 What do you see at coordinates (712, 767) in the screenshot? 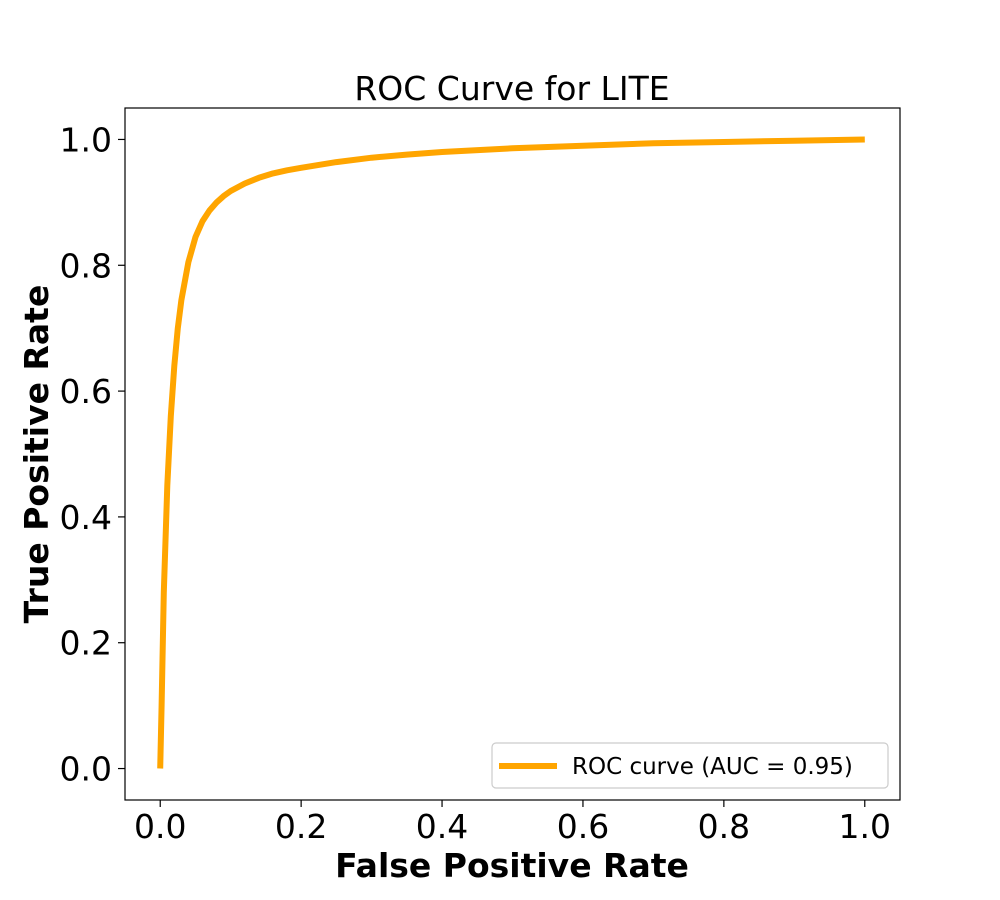
I see `legend-label: ROC curve (AUC = 0.95)` at bounding box center [712, 767].